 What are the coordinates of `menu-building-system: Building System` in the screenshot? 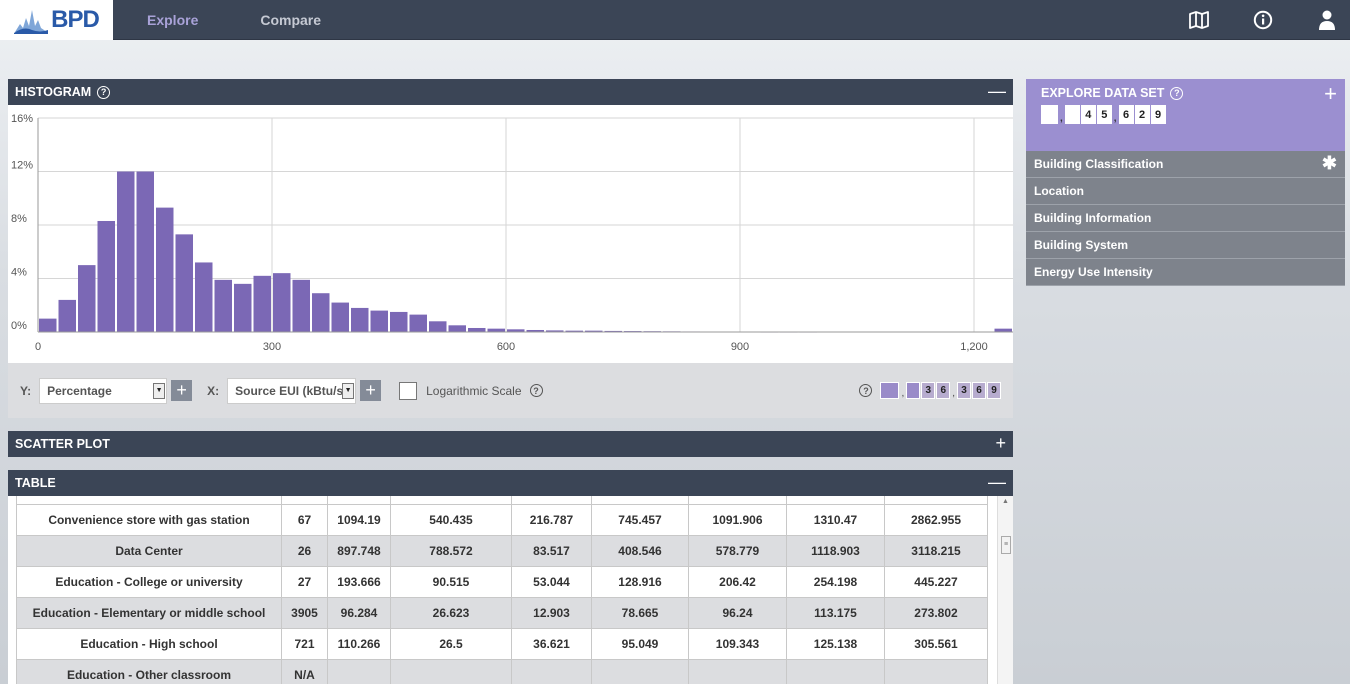 It's located at (1185, 245).